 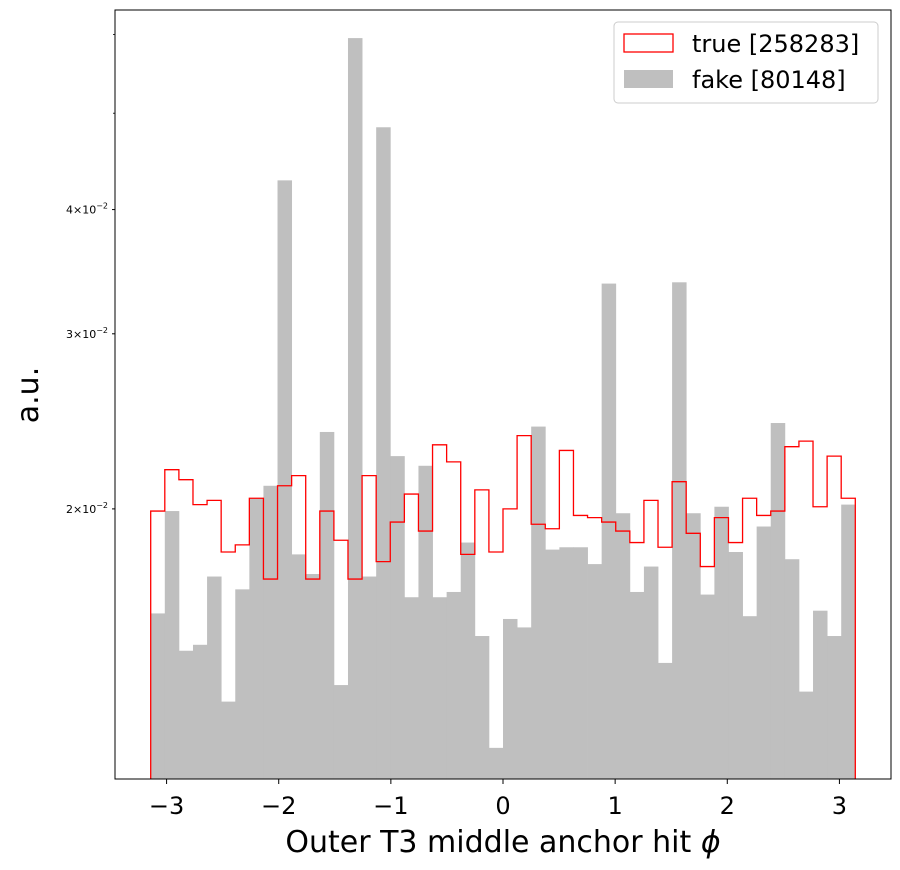 I want to click on x-tick-label: 3, so click(x=839, y=806).